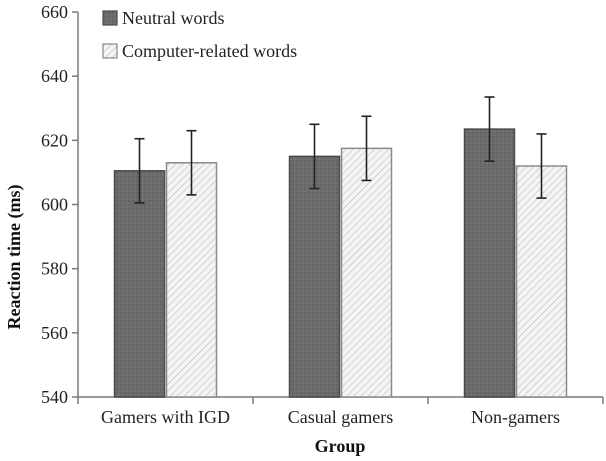 This screenshot has width=606, height=461. What do you see at coordinates (340, 417) in the screenshot?
I see `x-tick-label: Casual gamers` at bounding box center [340, 417].